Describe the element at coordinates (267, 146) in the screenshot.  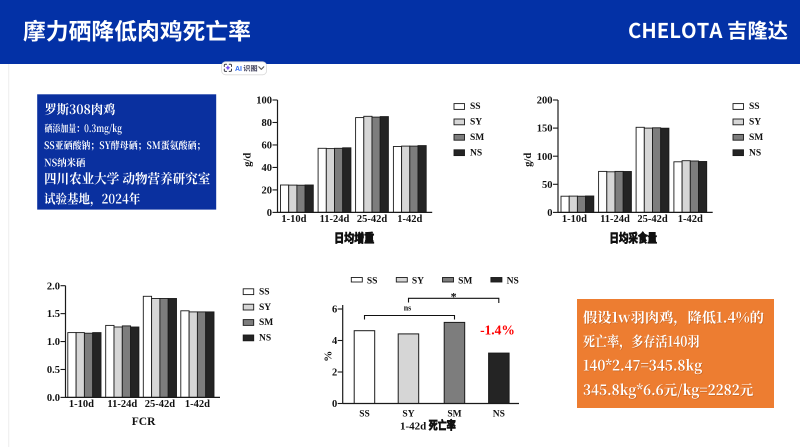
I see `svg-text: 60` at that location.